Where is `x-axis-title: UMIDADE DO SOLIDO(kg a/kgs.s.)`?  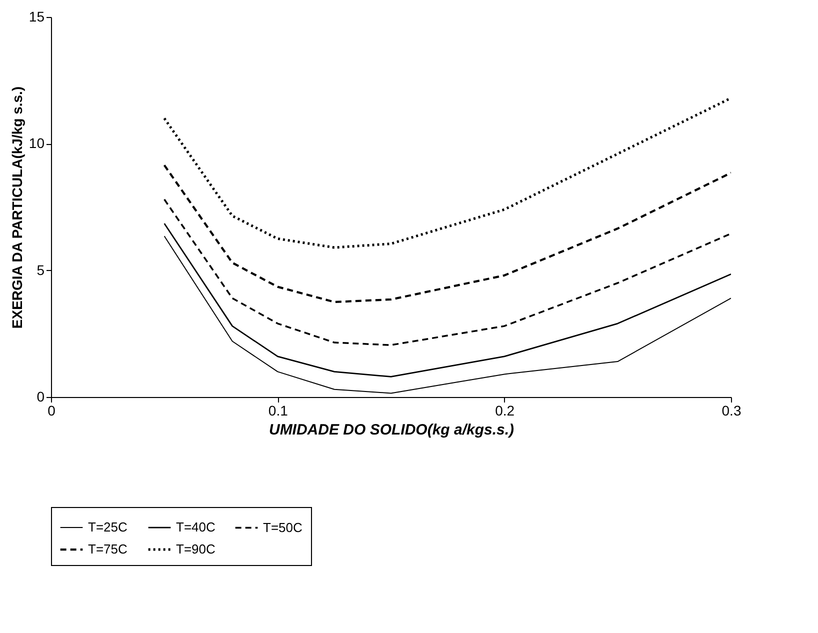 x-axis-title: UMIDADE DO SOLIDO(kg a/kgs.s.) is located at coordinates (391, 430).